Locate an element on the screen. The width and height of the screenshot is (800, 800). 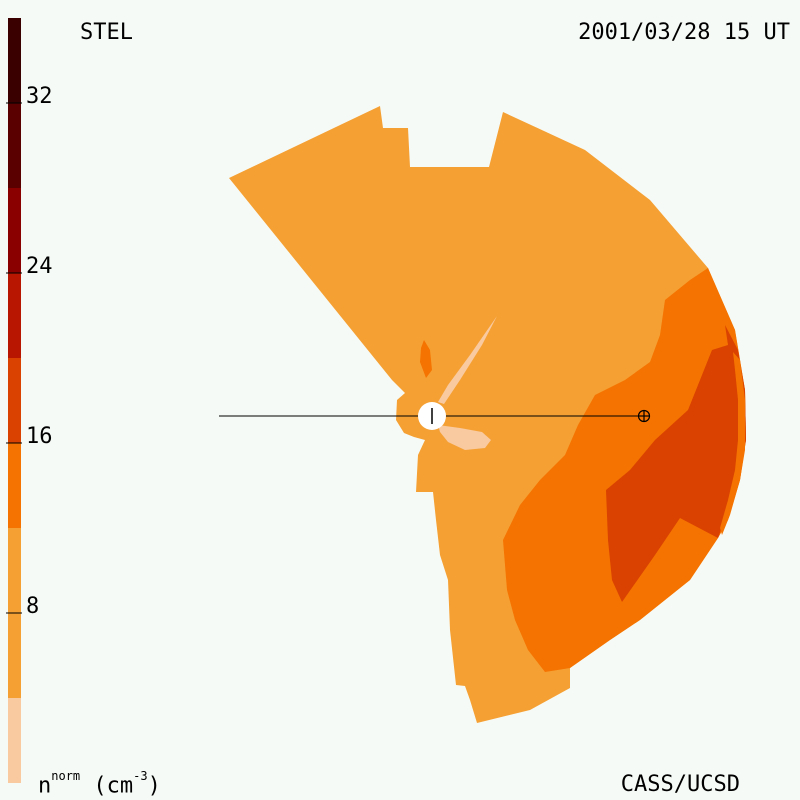
credit-label: CASS/UCSD is located at coordinates (680, 784).